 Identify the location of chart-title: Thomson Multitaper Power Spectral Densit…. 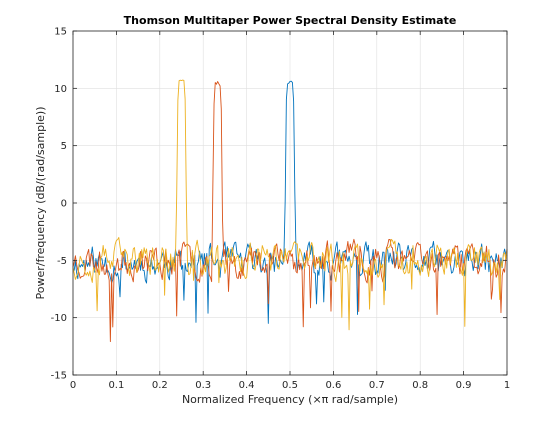
(290, 20).